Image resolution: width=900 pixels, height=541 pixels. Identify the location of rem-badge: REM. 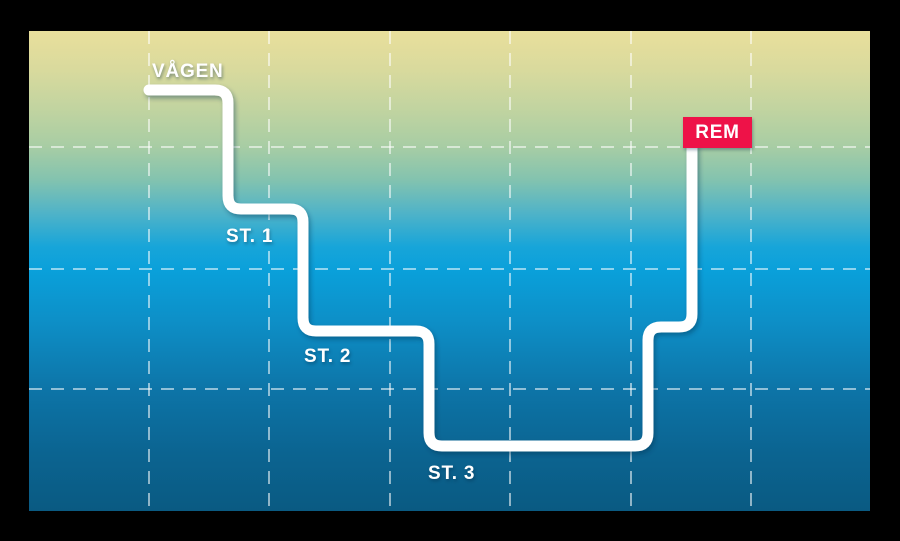
(717, 132).